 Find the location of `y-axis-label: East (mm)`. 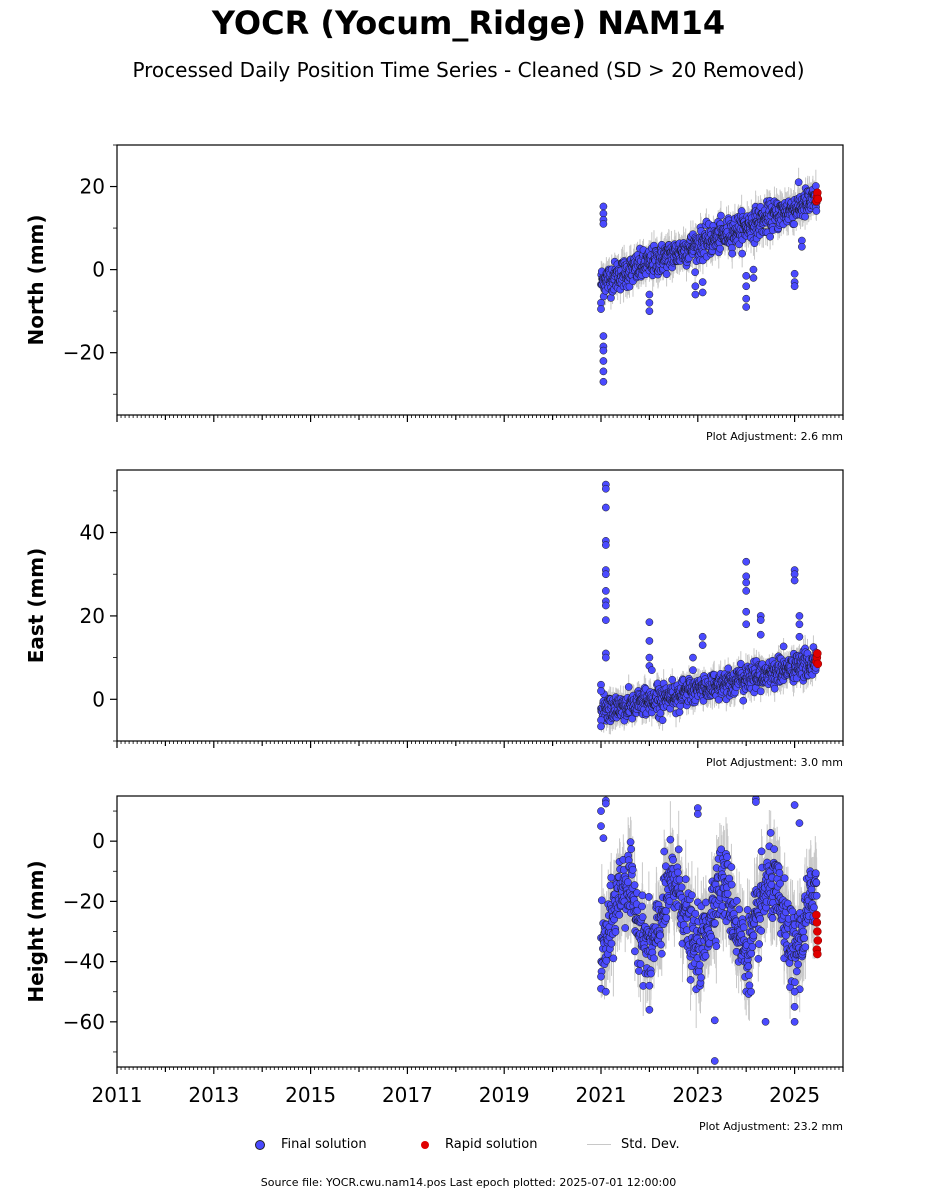

y-axis-label: East (mm) is located at coordinates (36, 606).